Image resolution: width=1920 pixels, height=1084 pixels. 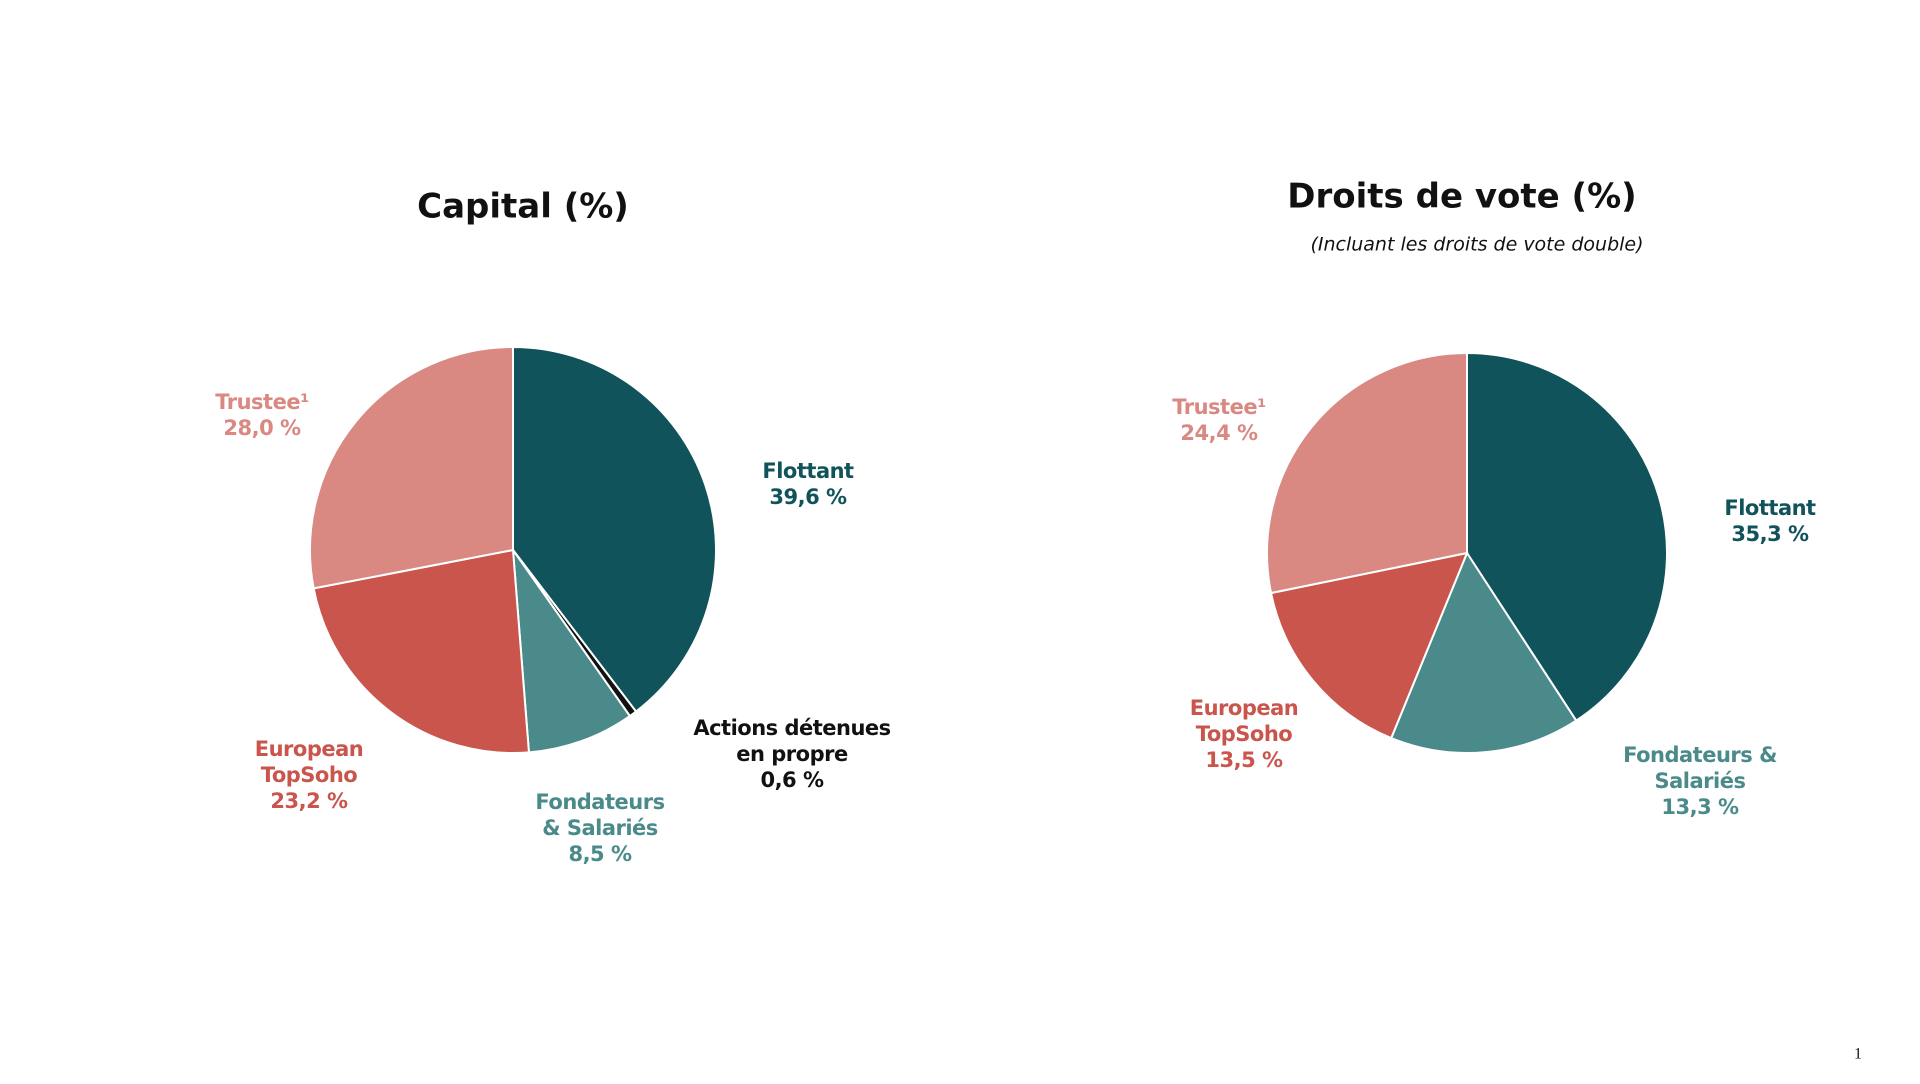 What do you see at coordinates (792, 780) in the screenshot?
I see `slice-value-label: 0,6 %` at bounding box center [792, 780].